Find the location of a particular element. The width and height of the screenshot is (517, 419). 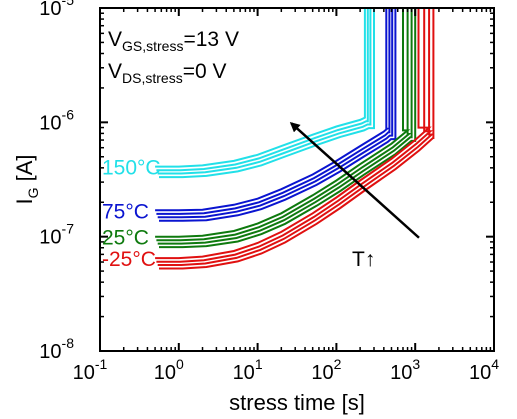

y-tick-label: 10⁻⁷ is located at coordinates (56, 235).